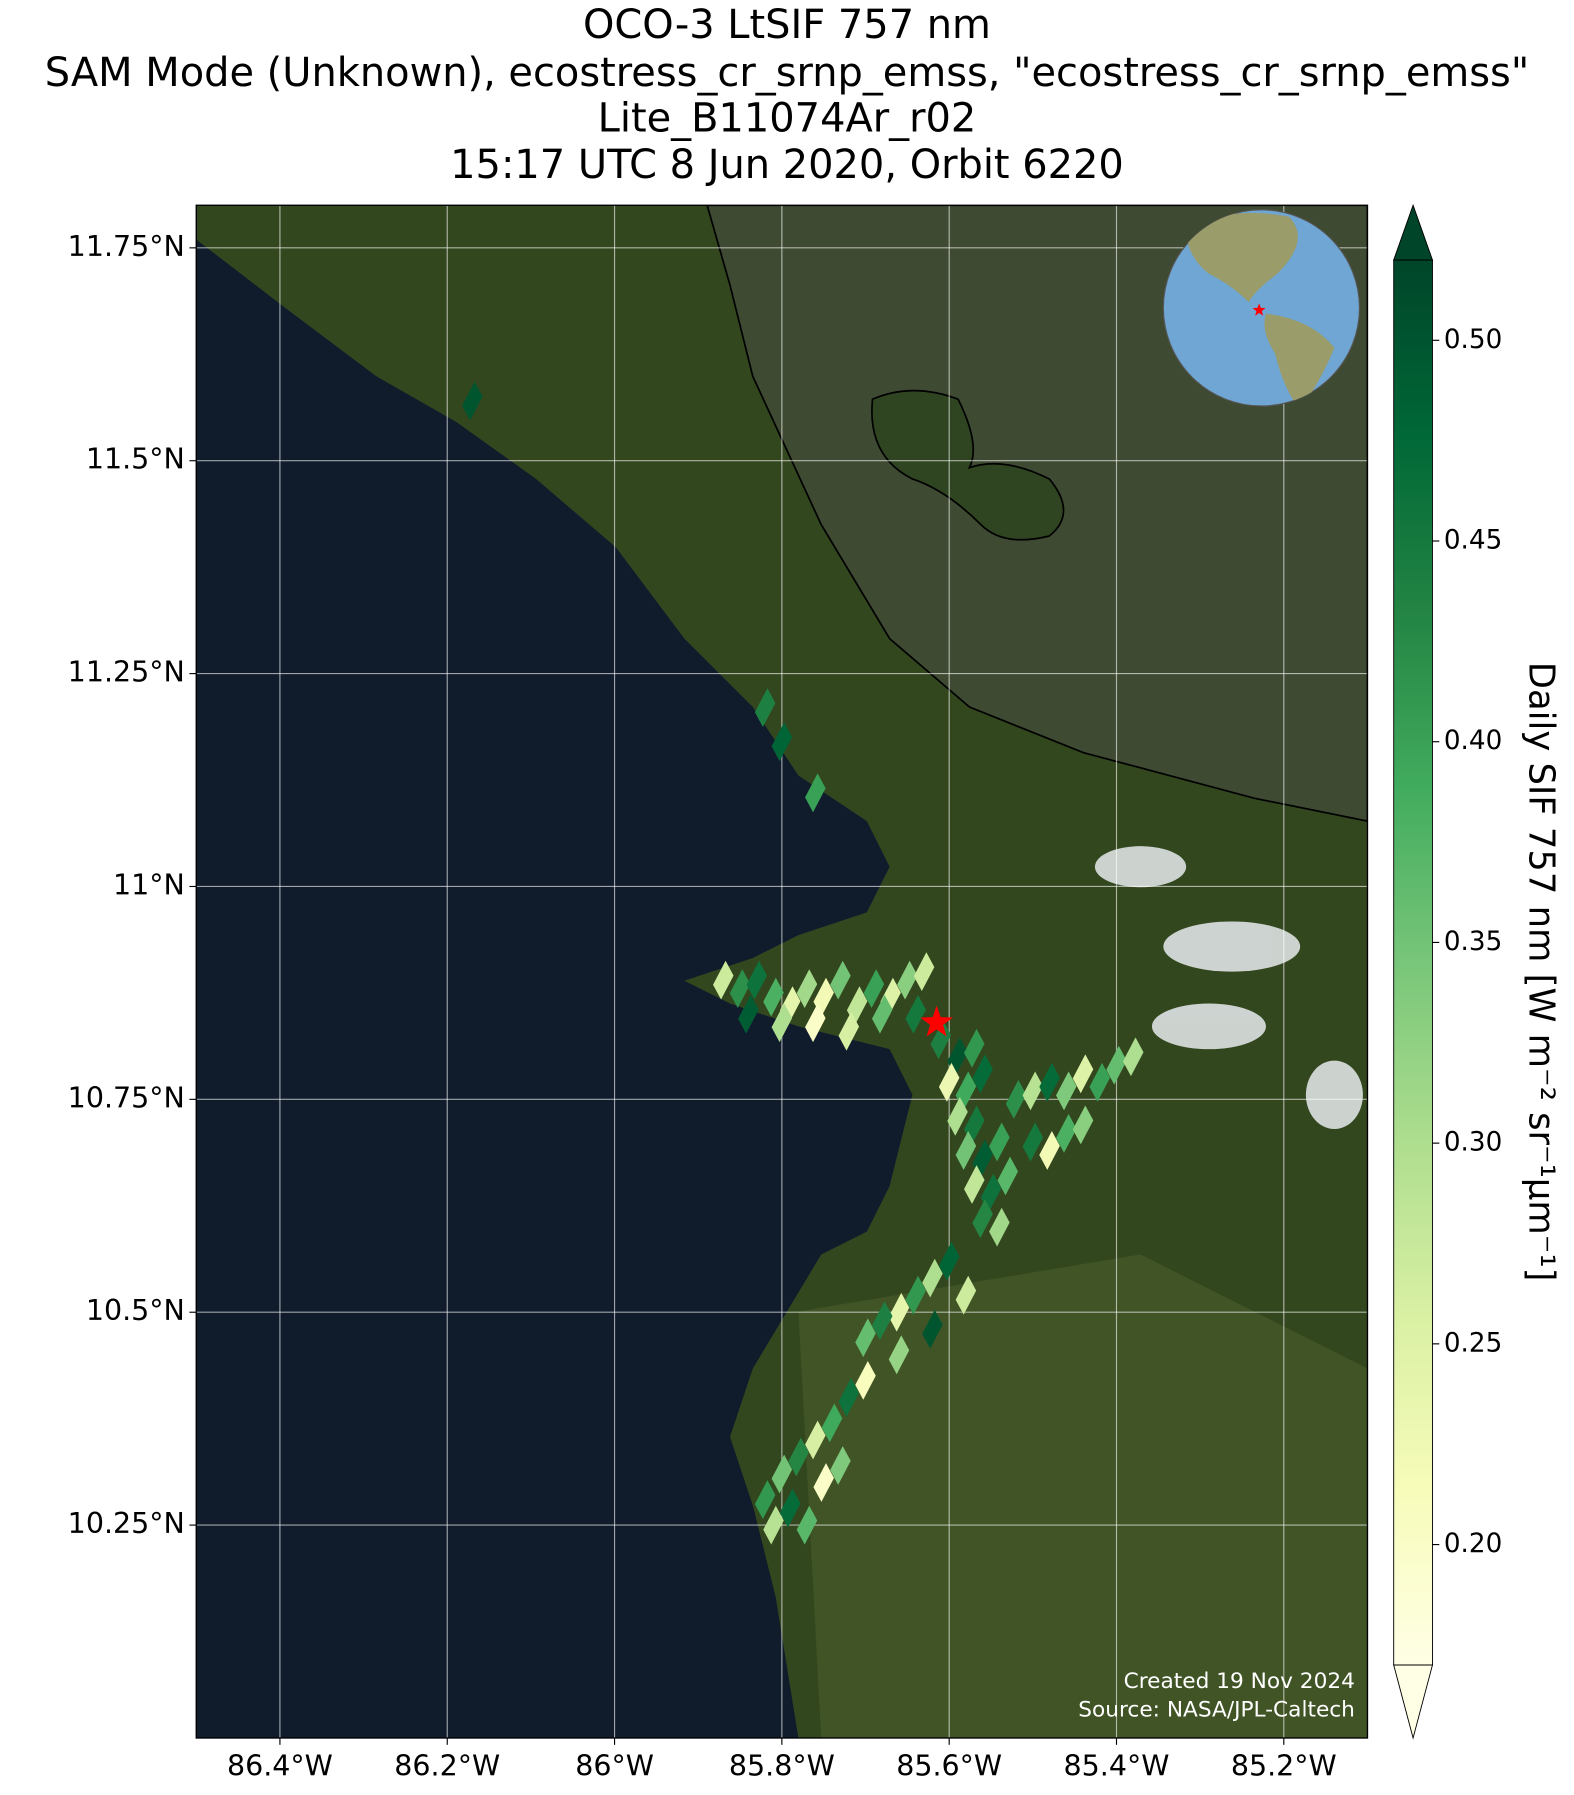 This screenshot has height=1795, width=1574. I want to click on colorbar-frame, so click(1413, 962).